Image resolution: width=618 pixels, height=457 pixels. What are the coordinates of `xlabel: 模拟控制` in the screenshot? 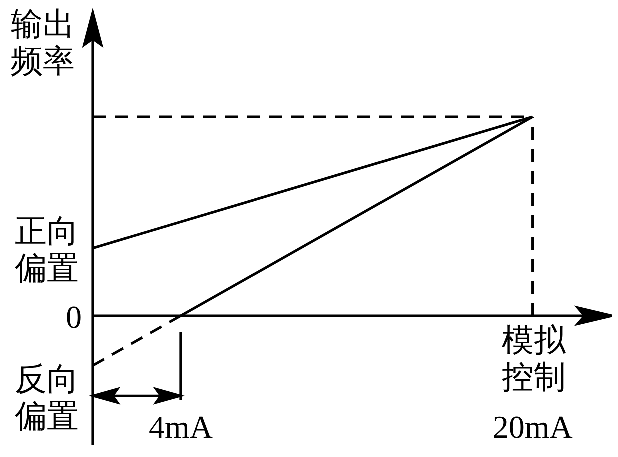 It's located at (534, 359).